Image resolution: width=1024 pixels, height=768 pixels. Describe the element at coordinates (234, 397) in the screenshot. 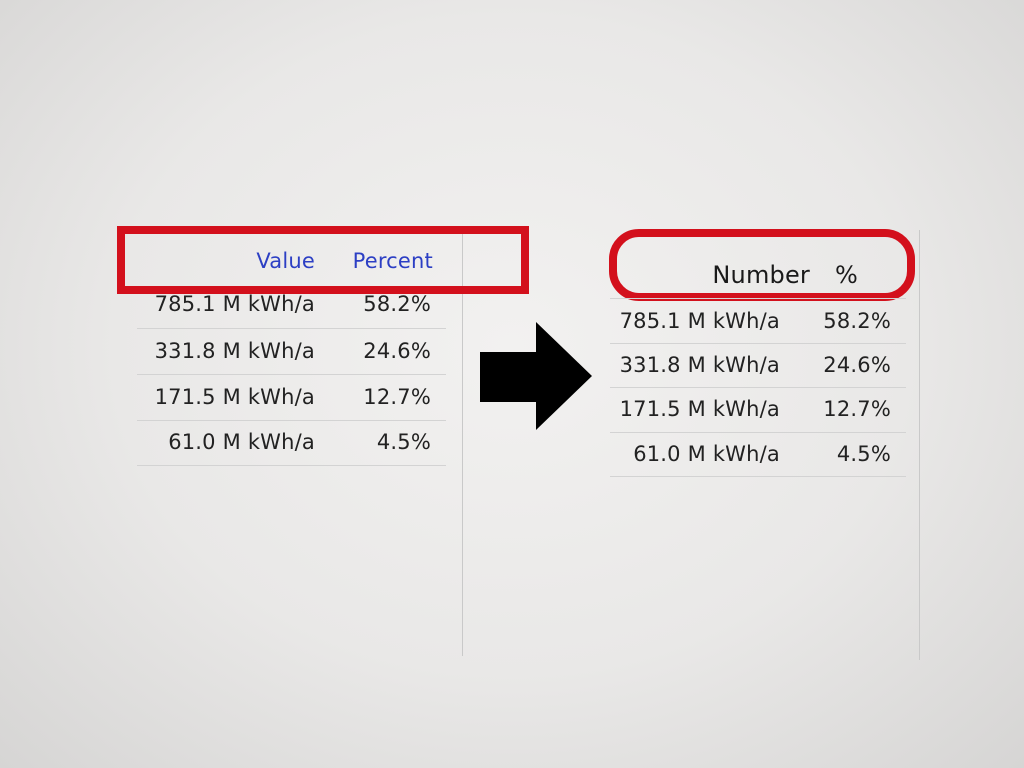

I see `left-row-3-value: 171.5 M kWh/a` at that location.